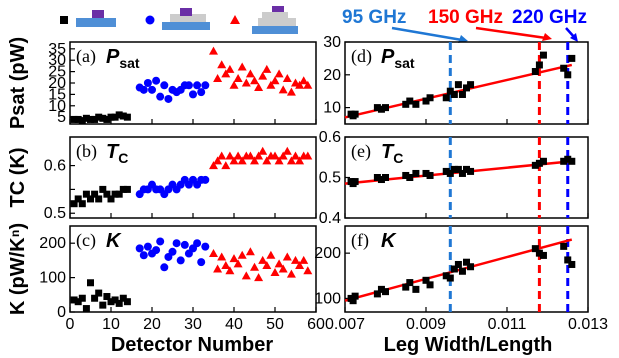 The image size is (619, 358). What do you see at coordinates (275, 20) in the screenshot?
I see `layer-stack-3-icon` at bounding box center [275, 20].